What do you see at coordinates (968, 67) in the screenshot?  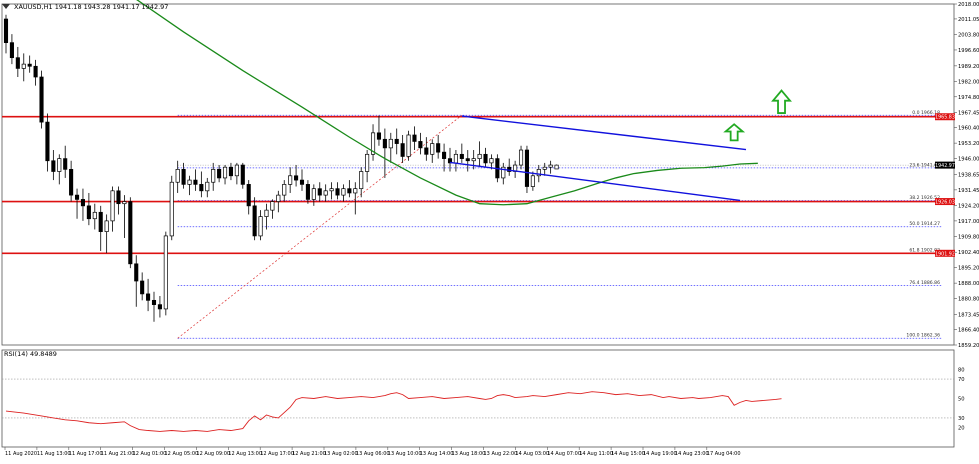 I see `y-tick-label: 1989.20` at bounding box center [968, 67].